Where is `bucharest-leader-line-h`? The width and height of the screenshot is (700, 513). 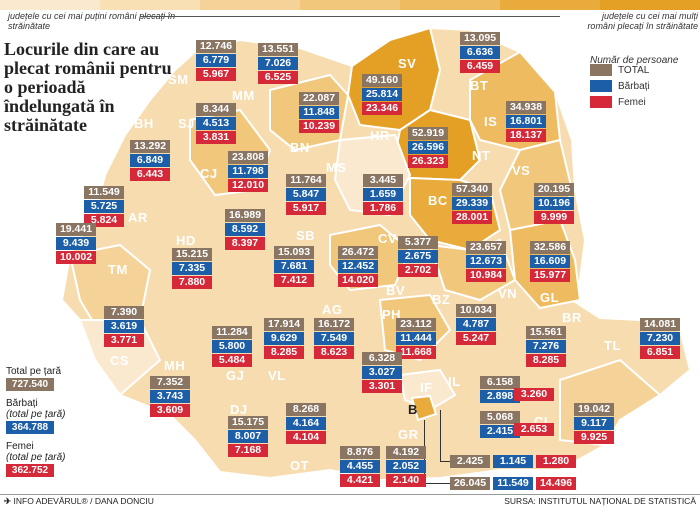
bucharest-leader-line-h is located at coordinates (437, 483).